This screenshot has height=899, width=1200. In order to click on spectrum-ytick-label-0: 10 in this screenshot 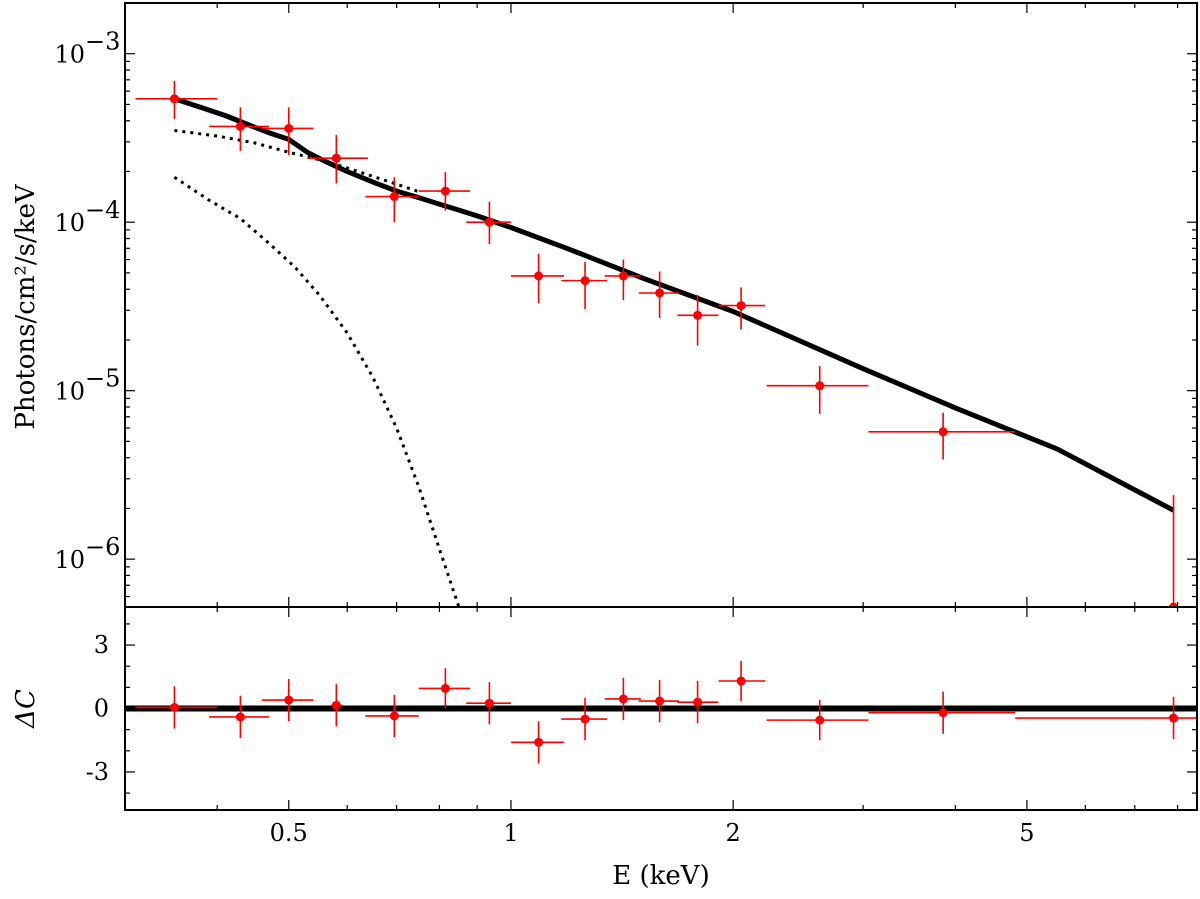, I will do `click(69, 55)`.